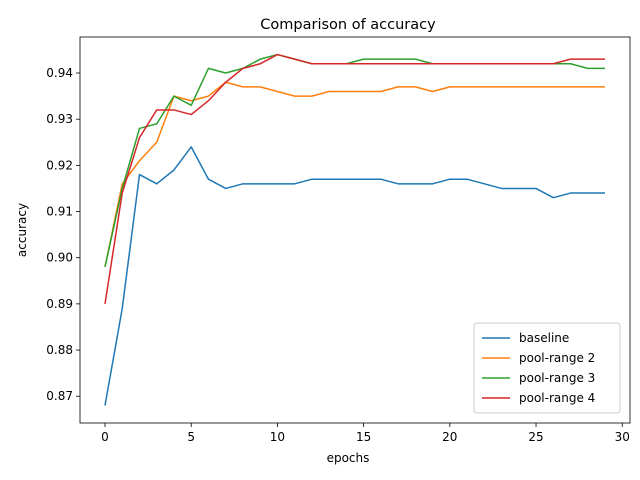 The height and width of the screenshot is (480, 640). Describe the element at coordinates (622, 437) in the screenshot. I see `x-tick-label: 30` at that location.